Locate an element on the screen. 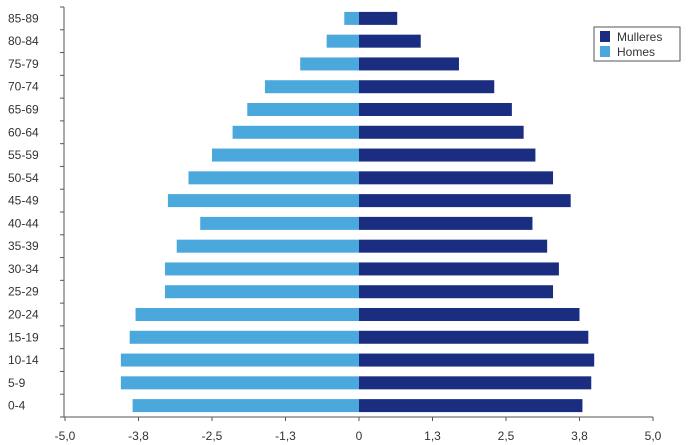 This screenshot has height=445, width=696. y-tick-label-5-9: 5-9 is located at coordinates (17, 383).